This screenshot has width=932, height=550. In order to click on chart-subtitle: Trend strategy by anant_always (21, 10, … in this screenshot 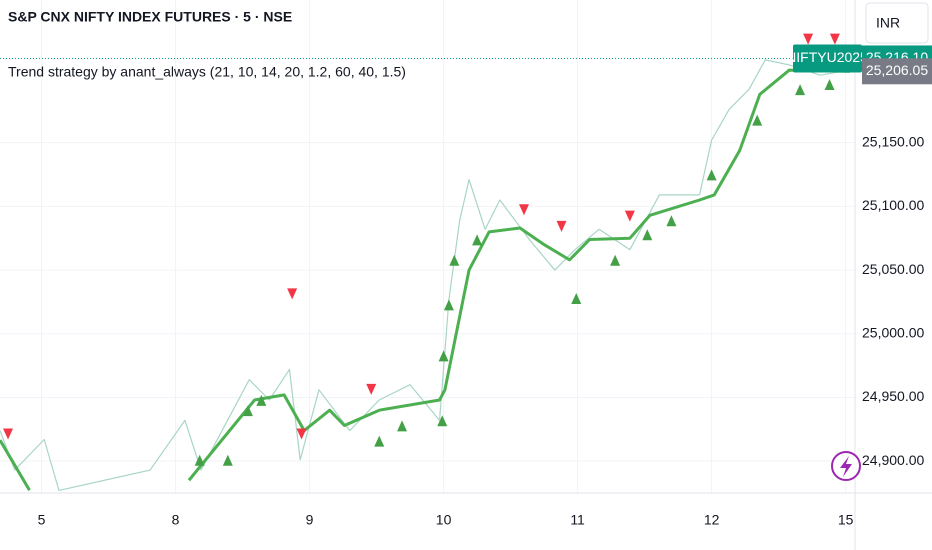, I will do `click(207, 72)`.